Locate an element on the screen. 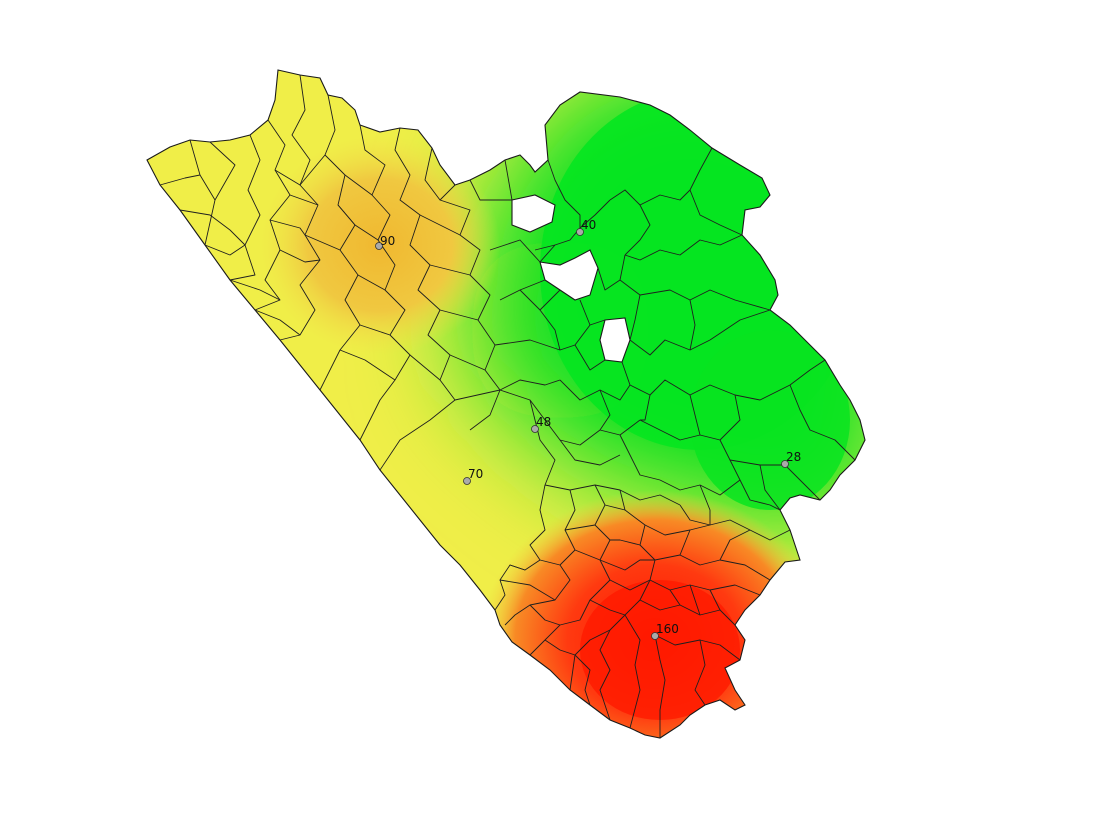 The width and height of the screenshot is (1118, 817). station-label: 28 is located at coordinates (793, 457).